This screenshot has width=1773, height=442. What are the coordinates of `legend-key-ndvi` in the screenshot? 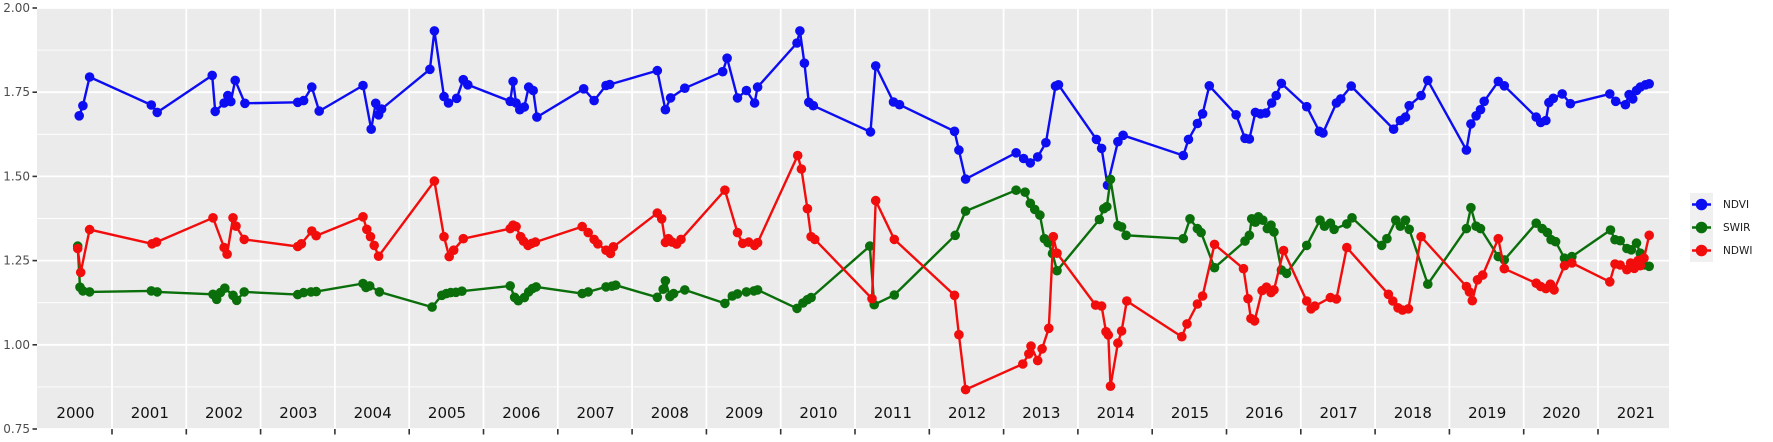 It's located at (1701, 204).